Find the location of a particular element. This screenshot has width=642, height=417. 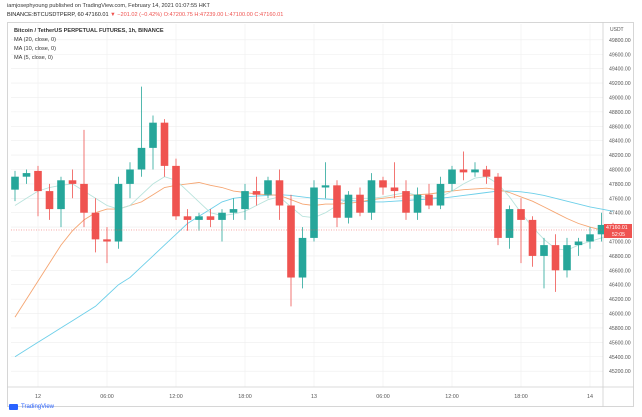

y-tick-label: 49400.00 is located at coordinates (620, 70).